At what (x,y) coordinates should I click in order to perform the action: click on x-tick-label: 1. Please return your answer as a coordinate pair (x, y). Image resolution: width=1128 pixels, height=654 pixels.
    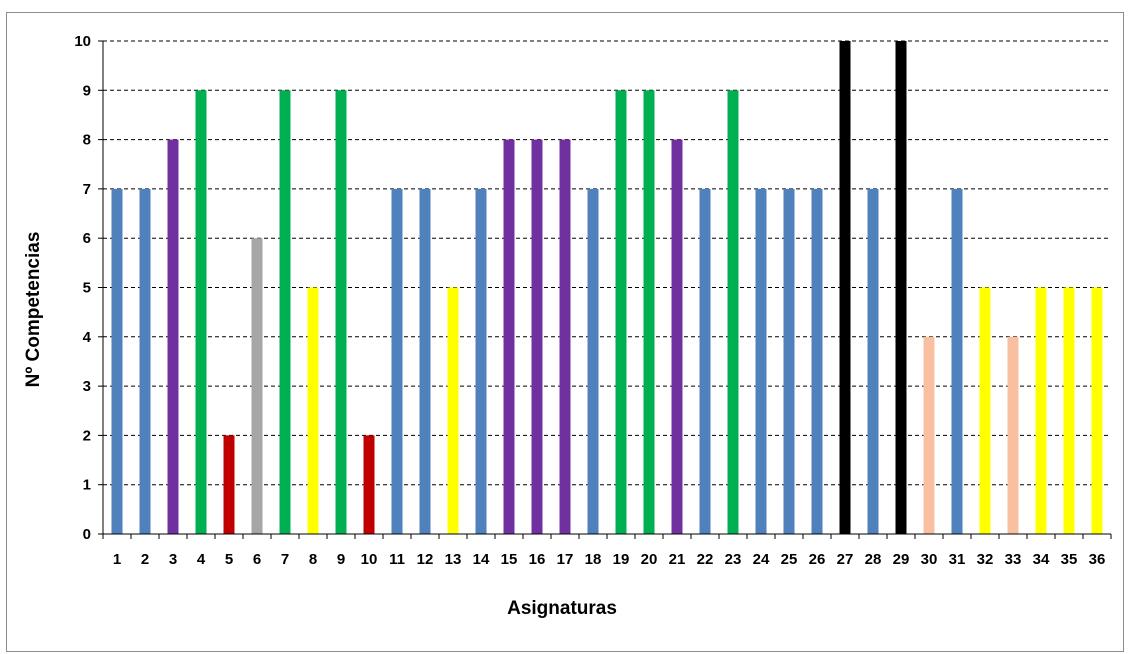
    Looking at the image, I should click on (117, 559).